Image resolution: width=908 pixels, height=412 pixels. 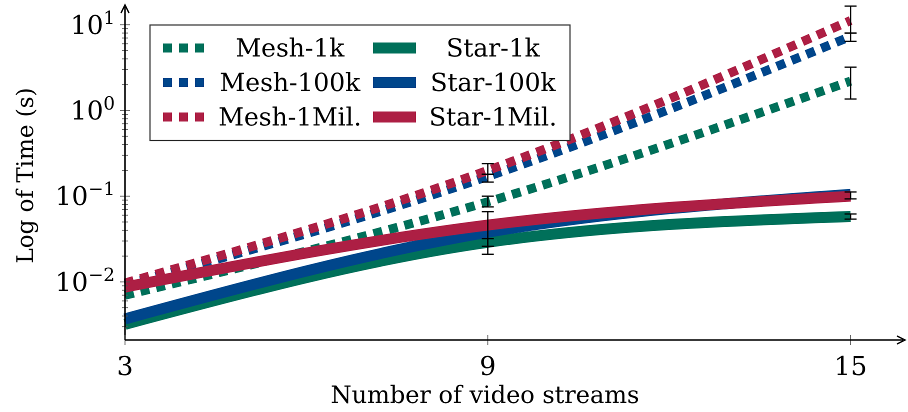 I want to click on x-tick-label: 9, so click(x=488, y=367).